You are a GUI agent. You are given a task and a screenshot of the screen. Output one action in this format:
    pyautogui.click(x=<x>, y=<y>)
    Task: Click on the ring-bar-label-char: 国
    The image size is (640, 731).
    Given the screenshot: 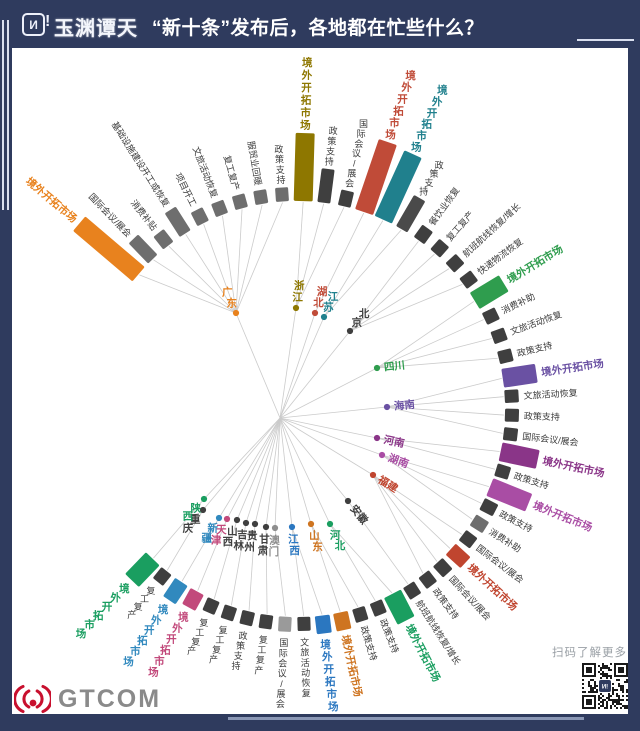 What is the action you would take?
    pyautogui.click(x=363, y=124)
    